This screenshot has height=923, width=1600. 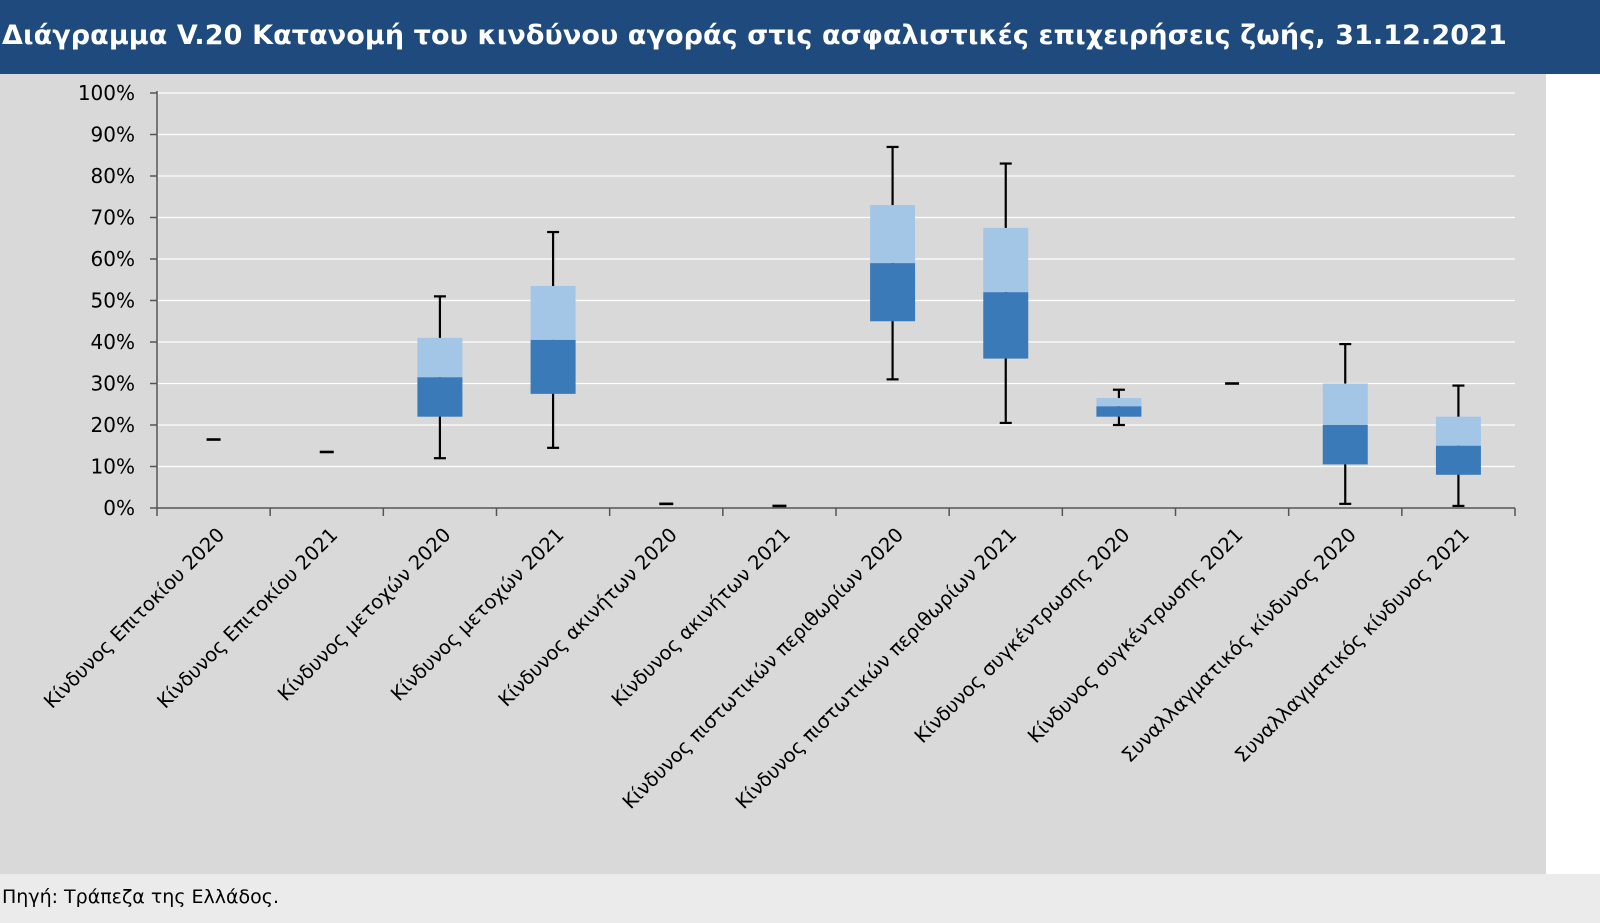 I want to click on y-tick-label: 60%, so click(x=113, y=259).